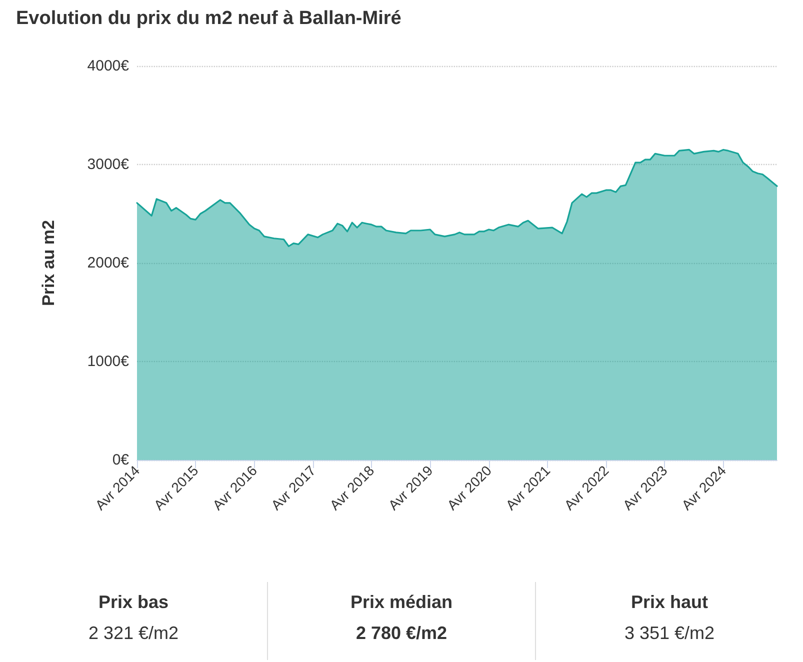 Image resolution: width=803 pixels, height=662 pixels. I want to click on text: Prix haut, so click(670, 602).